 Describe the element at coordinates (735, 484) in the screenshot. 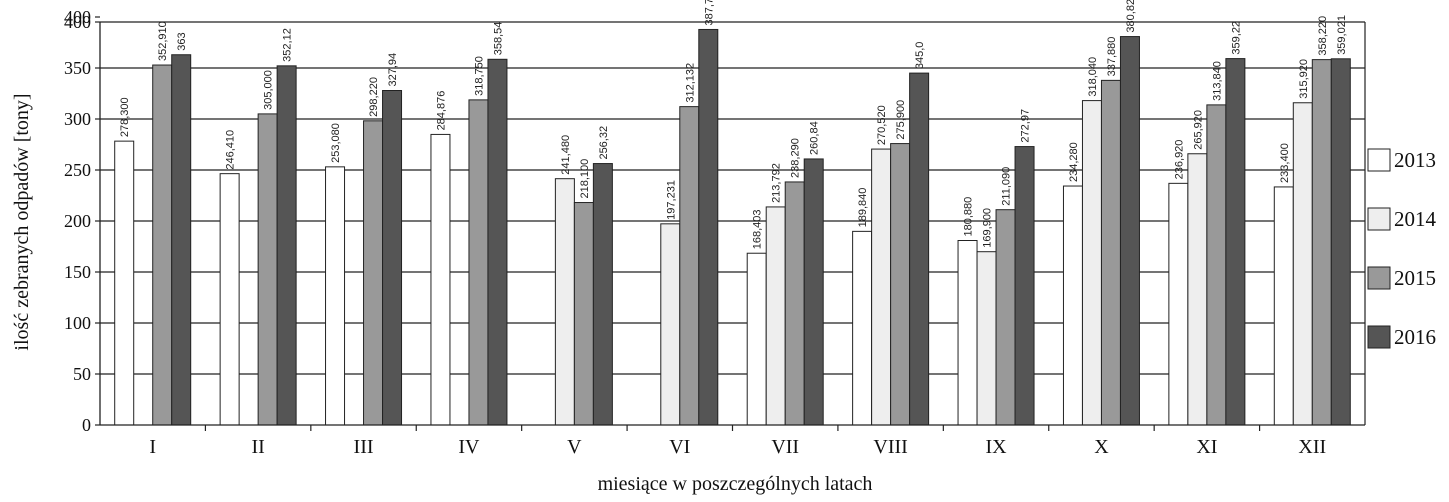

I see `x-axis-title: miesiące w poszczególnych latach` at that location.